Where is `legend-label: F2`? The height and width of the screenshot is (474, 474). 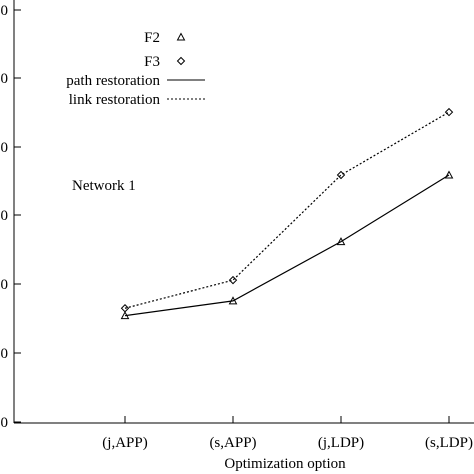
legend-label: F2 is located at coordinates (152, 38).